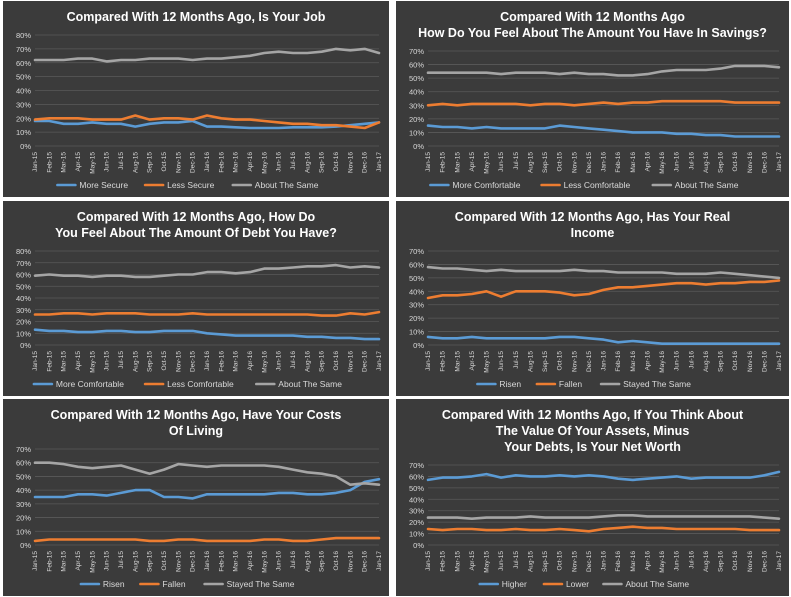 Image resolution: width=791 pixels, height=597 pixels. Describe the element at coordinates (207, 561) in the screenshot. I see `x-tick-label: Jan-16` at that location.